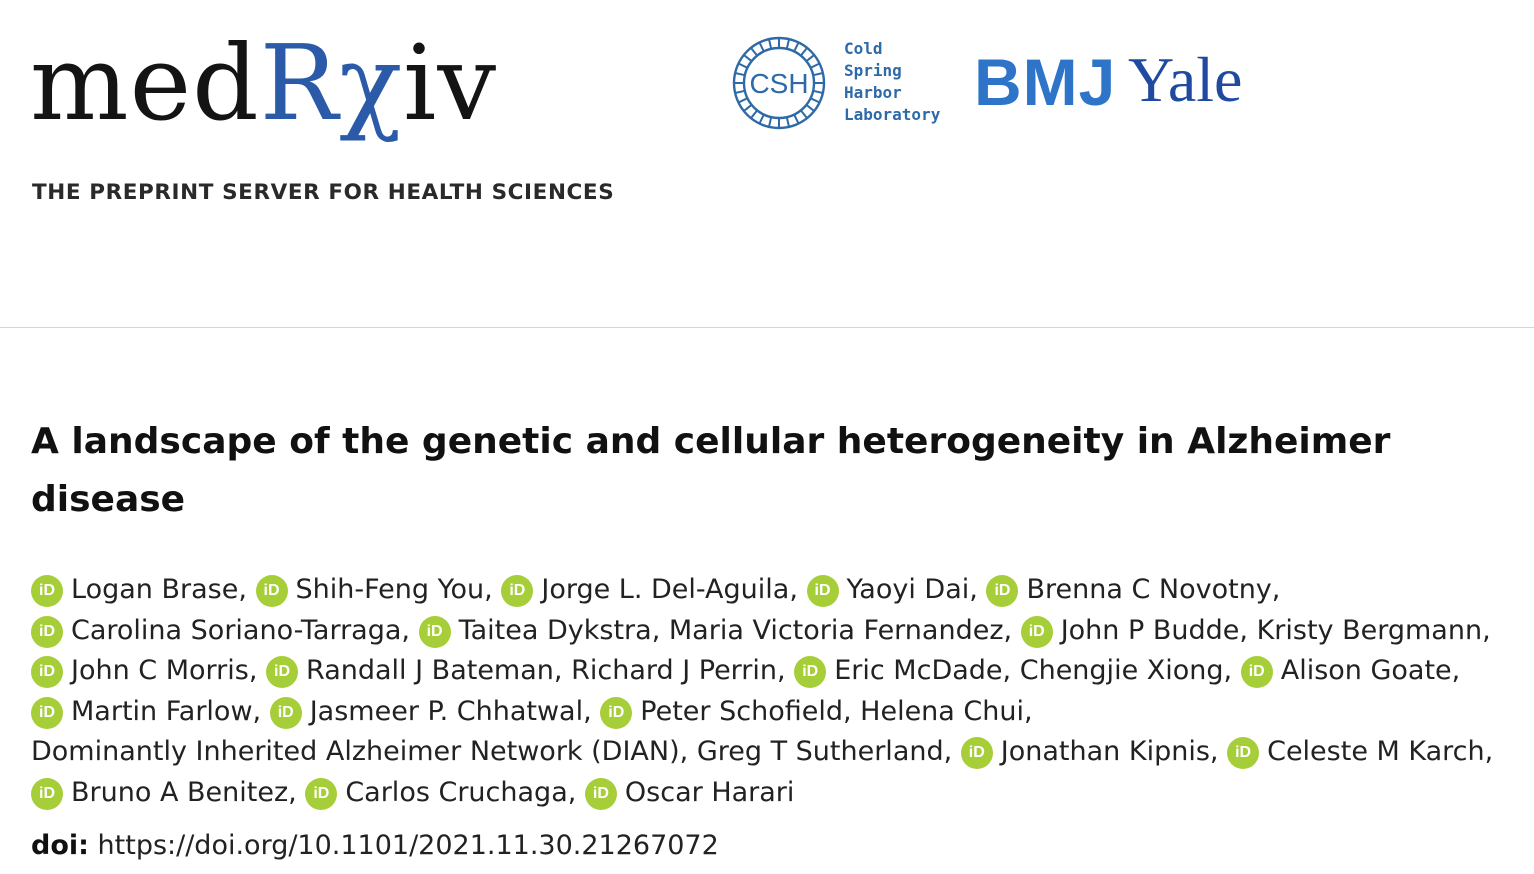 The height and width of the screenshot is (874, 1534). I want to click on author-name-link: Carolina Soriano-Tarraga, so click(236, 630).